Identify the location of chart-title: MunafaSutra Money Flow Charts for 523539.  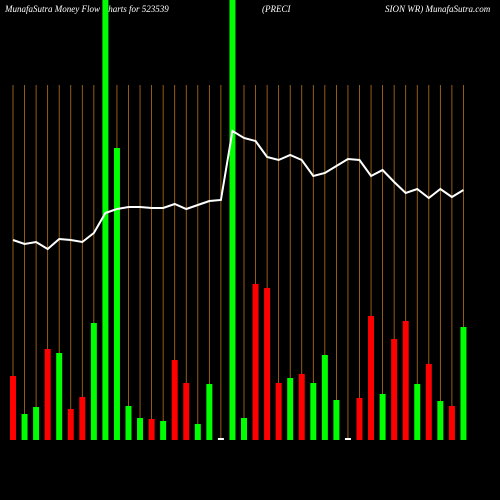
(86, 9).